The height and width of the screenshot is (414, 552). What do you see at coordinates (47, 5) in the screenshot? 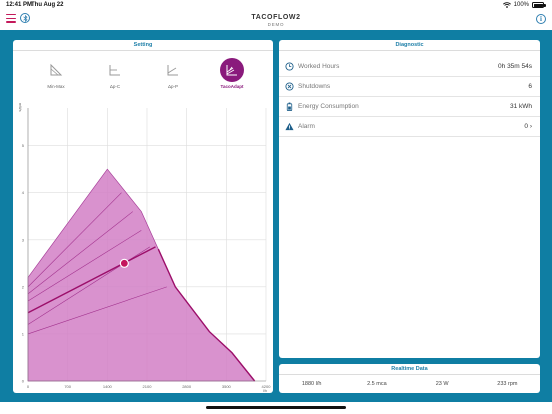
I see `status-date: Thu Aug 22` at bounding box center [47, 5].